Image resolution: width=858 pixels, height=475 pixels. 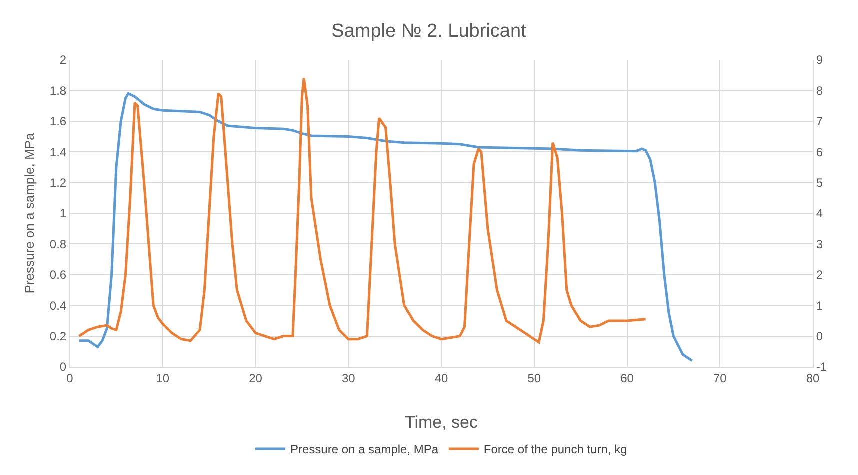 What do you see at coordinates (58, 275) in the screenshot?
I see `y-tick-label: 0.6` at bounding box center [58, 275].